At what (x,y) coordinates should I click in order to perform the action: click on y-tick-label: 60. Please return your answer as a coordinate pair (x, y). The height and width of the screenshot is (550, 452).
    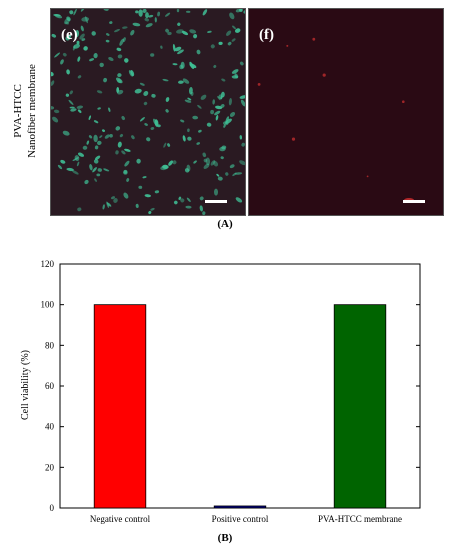
    Looking at the image, I should click on (50, 386).